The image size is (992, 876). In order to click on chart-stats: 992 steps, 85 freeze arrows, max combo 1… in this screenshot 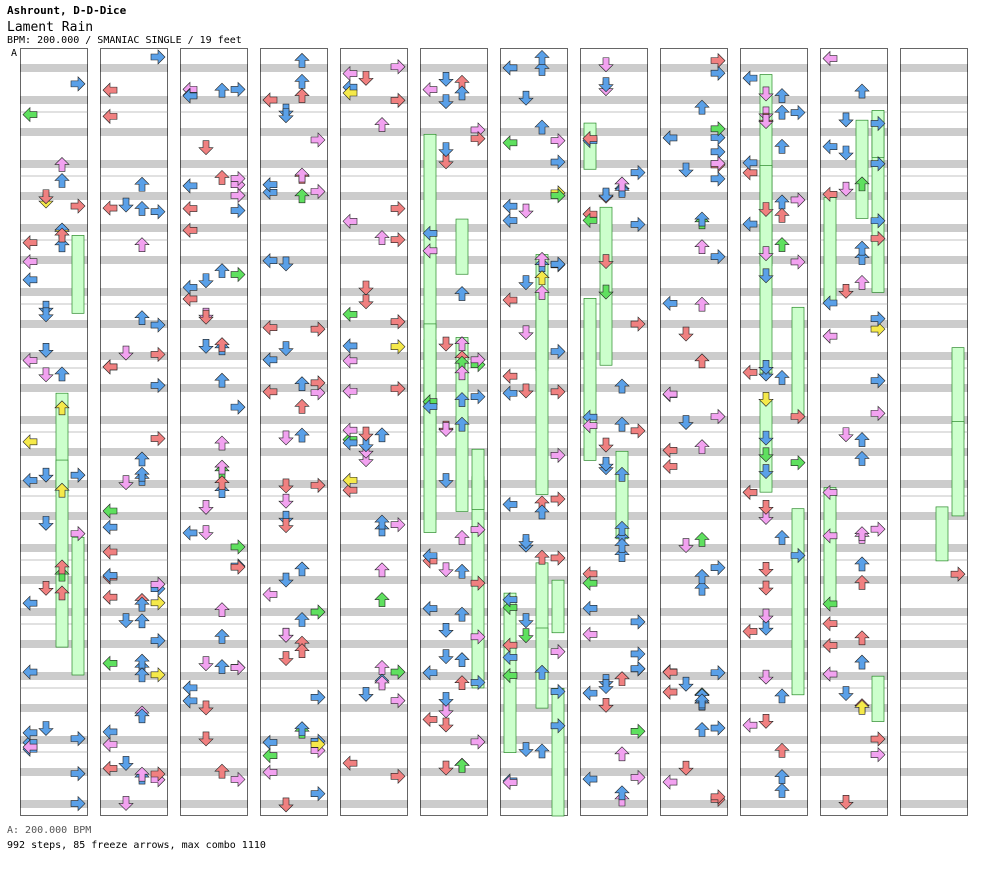, I will do `click(136, 845)`.